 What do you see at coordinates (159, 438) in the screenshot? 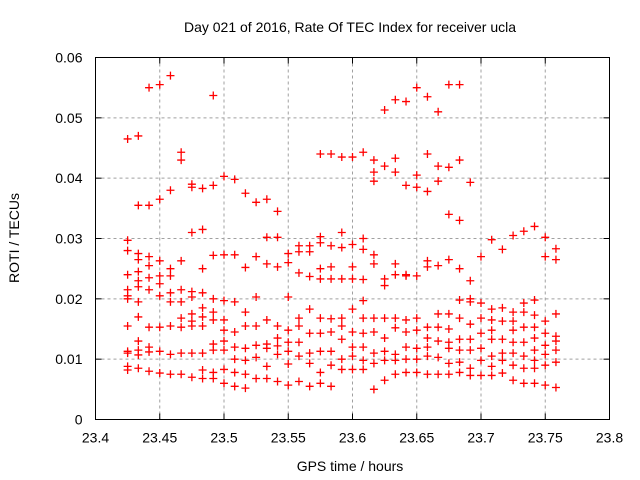
I see `x-tick-label: 23.45` at bounding box center [159, 438].